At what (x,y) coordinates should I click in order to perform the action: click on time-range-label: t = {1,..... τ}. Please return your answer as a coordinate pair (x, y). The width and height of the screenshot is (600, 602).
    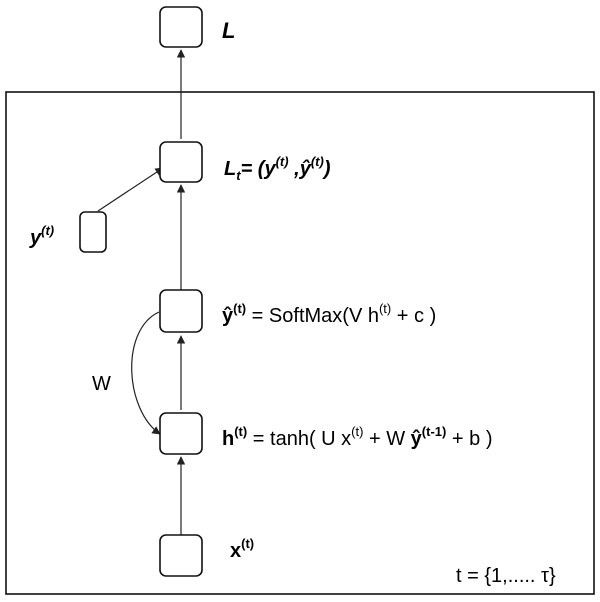
    Looking at the image, I should click on (506, 576).